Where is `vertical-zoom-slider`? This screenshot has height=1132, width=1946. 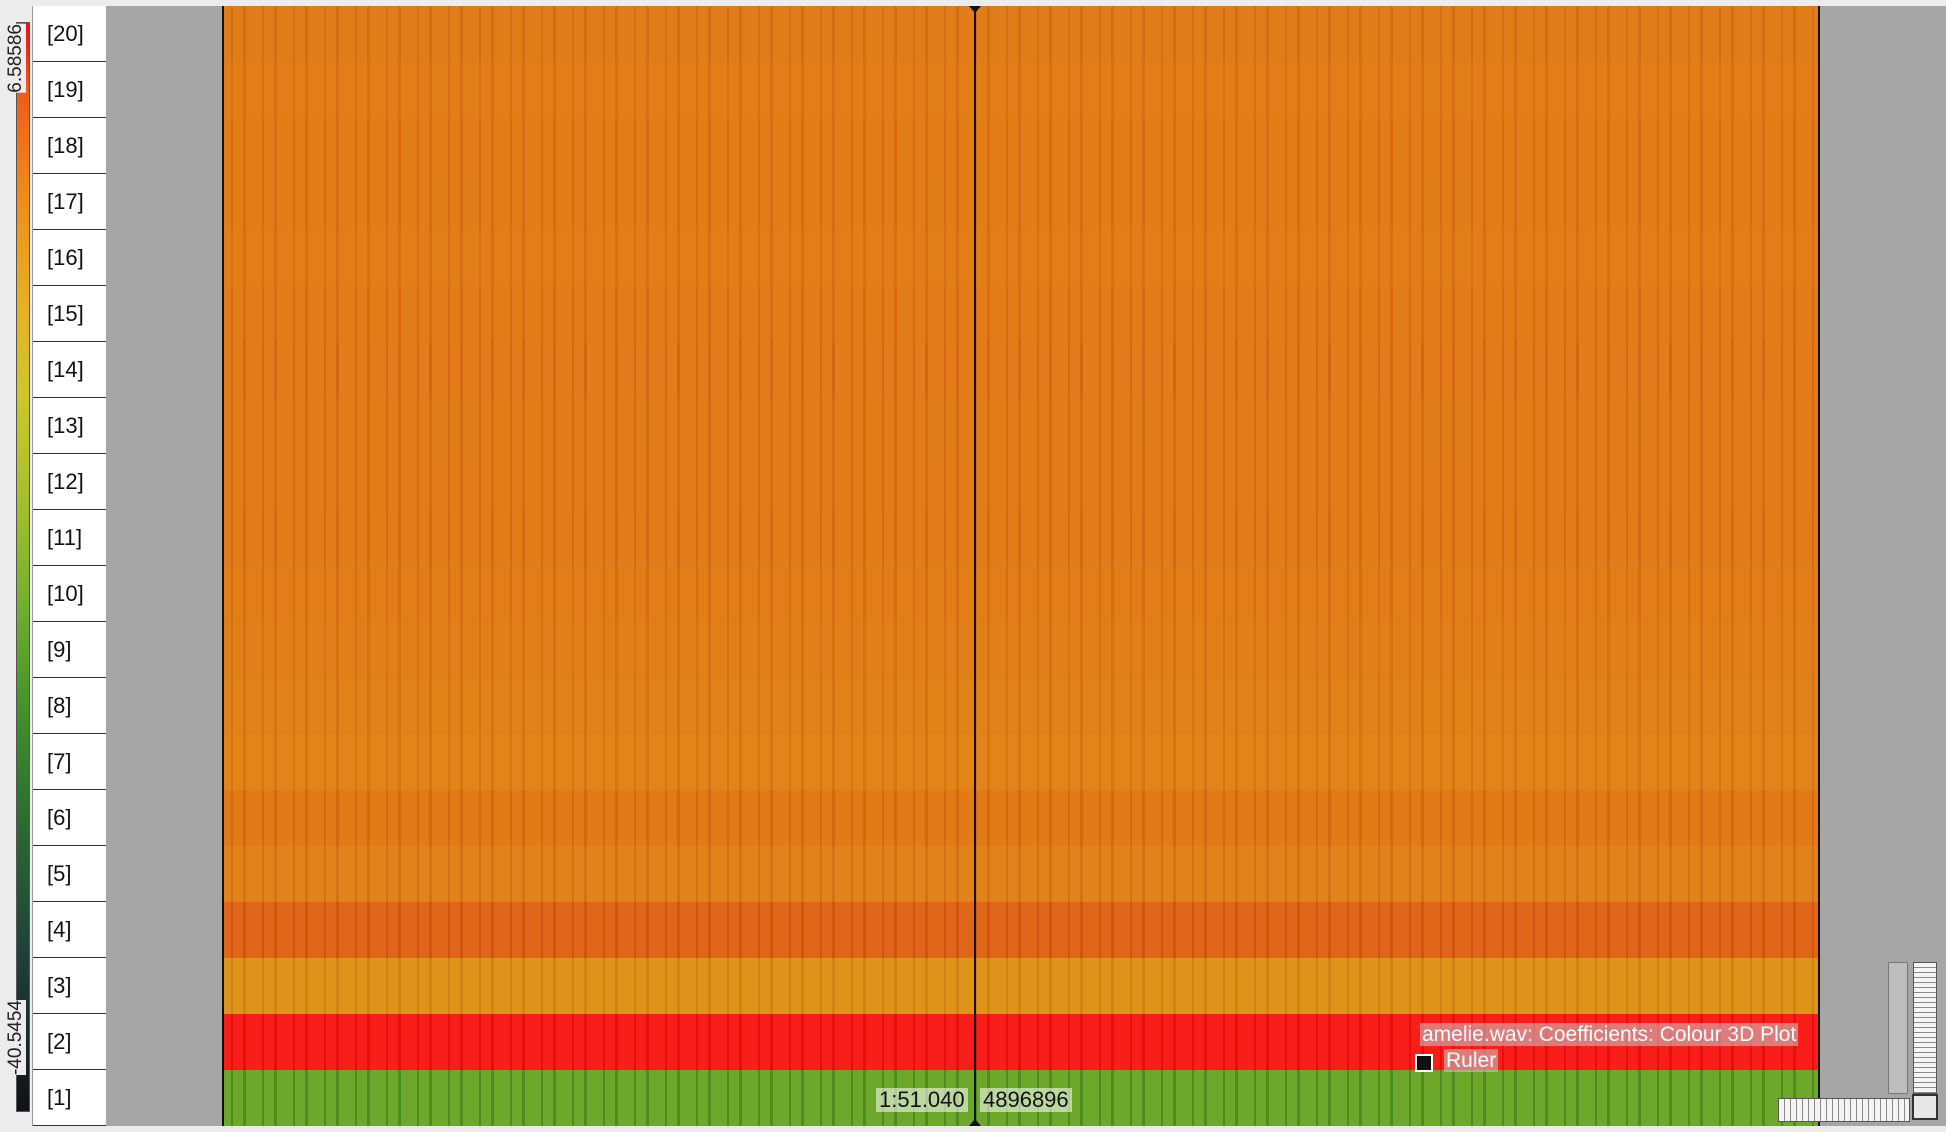 vertical-zoom-slider is located at coordinates (1898, 1028).